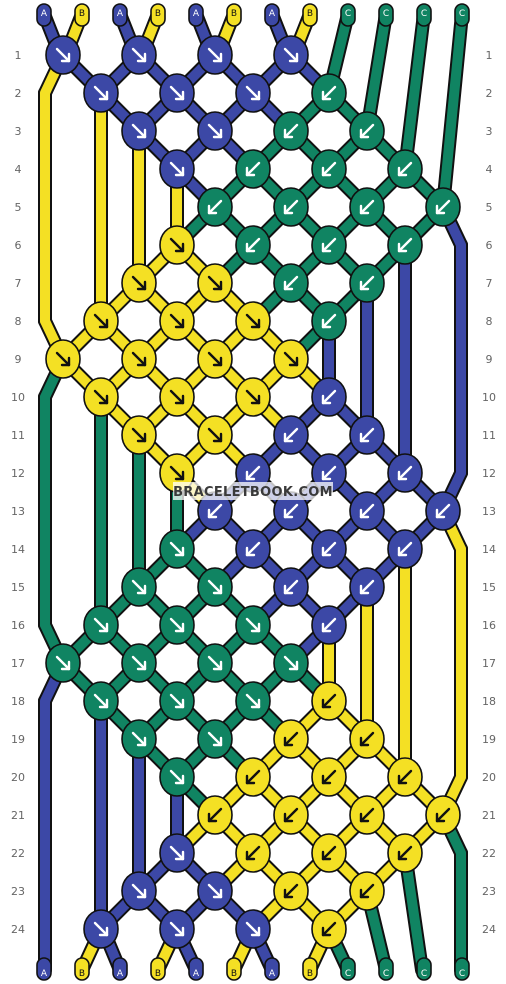 This screenshot has width=506, height=984. Describe the element at coordinates (489, 625) in the screenshot. I see `row-number-right: 16` at that location.